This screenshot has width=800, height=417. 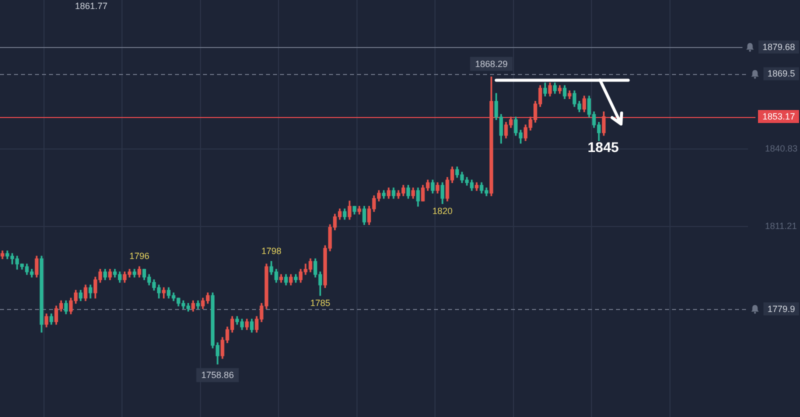 What do you see at coordinates (781, 148) in the screenshot?
I see `y-tick-label: 1840.83` at bounding box center [781, 148].